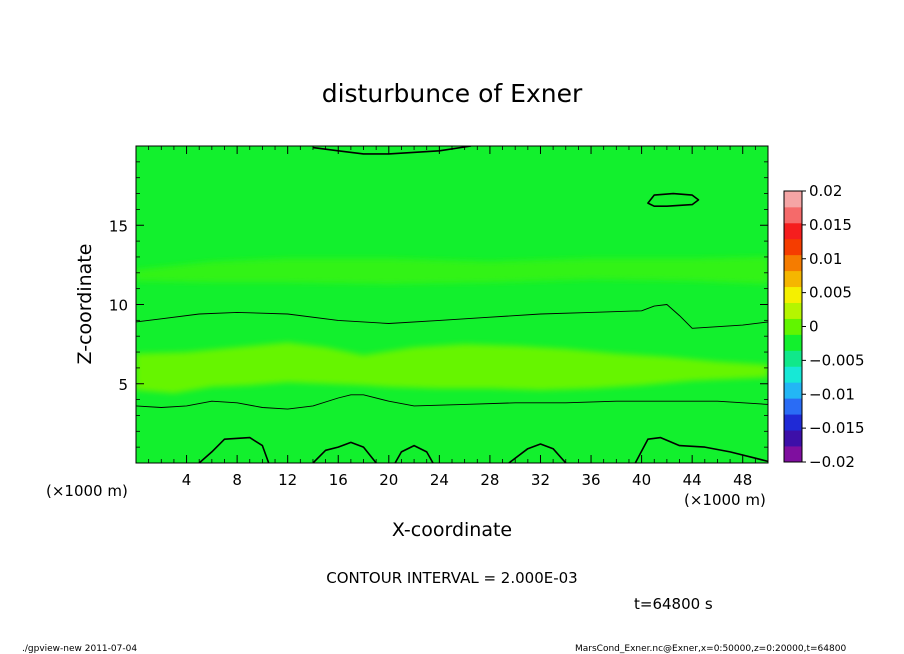 The width and height of the screenshot is (904, 654). Describe the element at coordinates (641, 480) in the screenshot. I see `x-tick-label: 40` at that location.